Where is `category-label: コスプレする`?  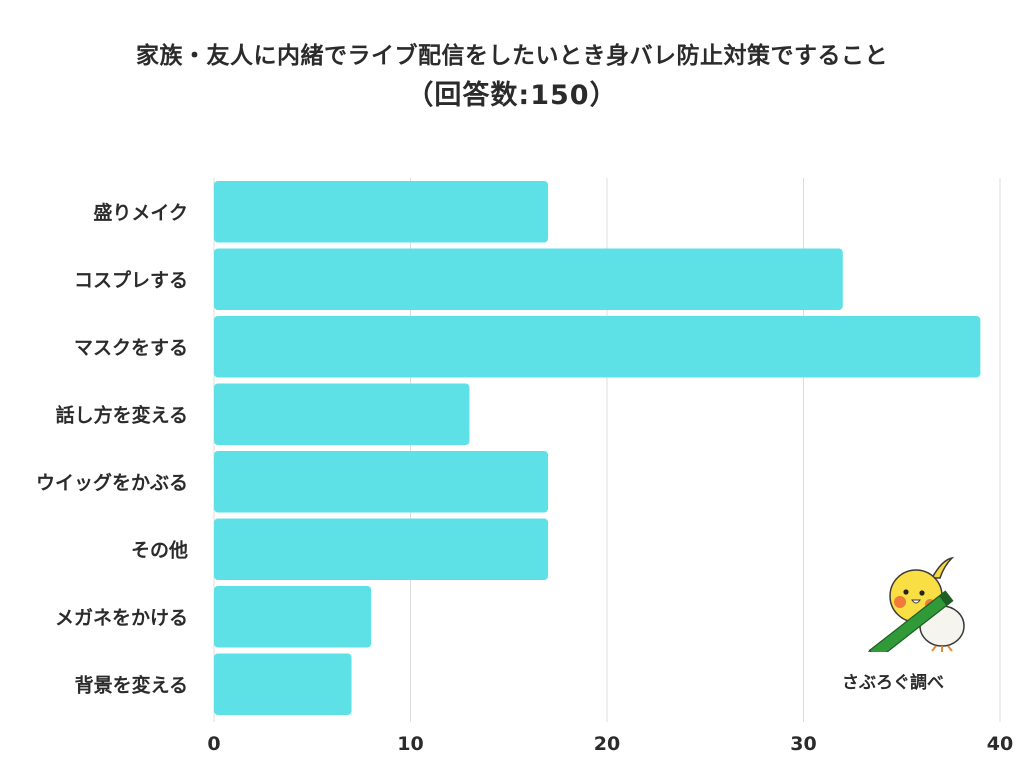
category-label: コスプレする is located at coordinates (131, 279).